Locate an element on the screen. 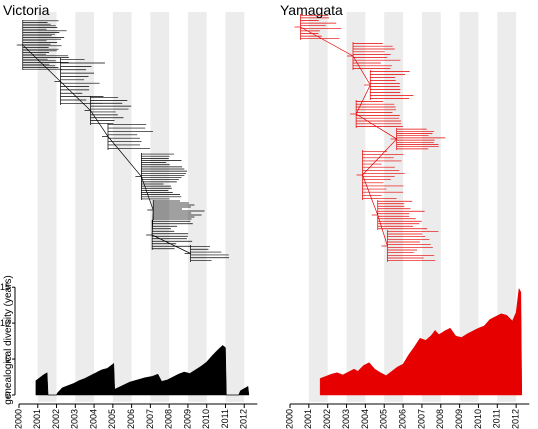 The image size is (538, 429). tree-spine is located at coordinates (349, 136).